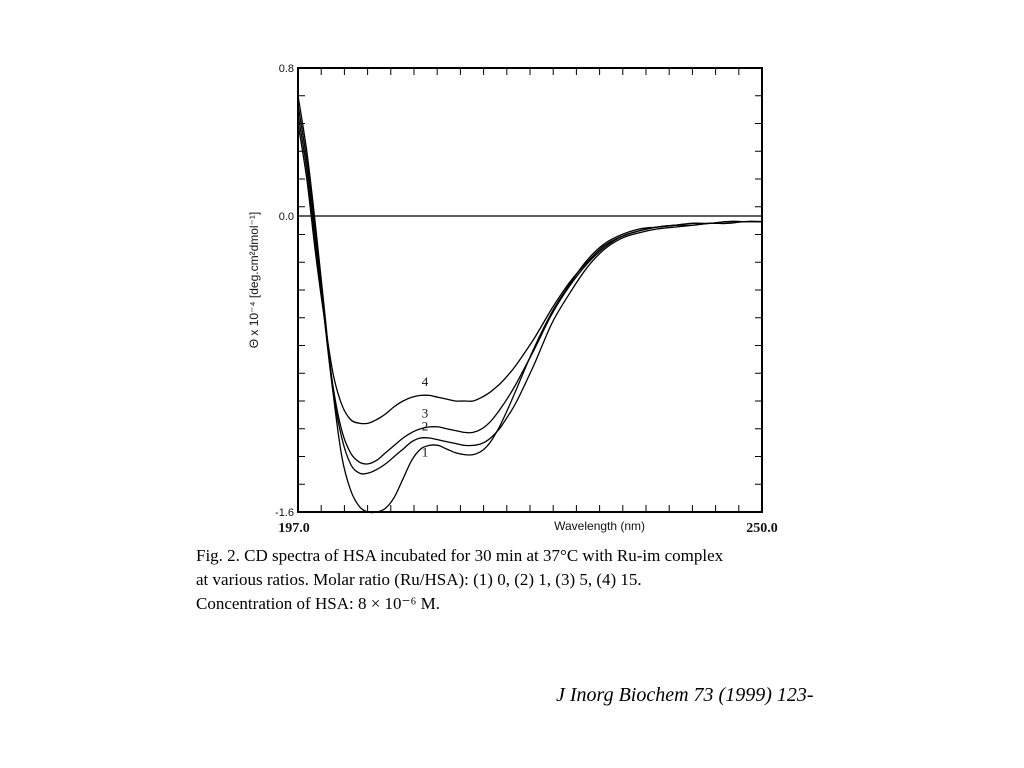 This screenshot has height=768, width=1024. I want to click on citation: J Inorg Biochem 73 (1999) 123-, so click(685, 695).